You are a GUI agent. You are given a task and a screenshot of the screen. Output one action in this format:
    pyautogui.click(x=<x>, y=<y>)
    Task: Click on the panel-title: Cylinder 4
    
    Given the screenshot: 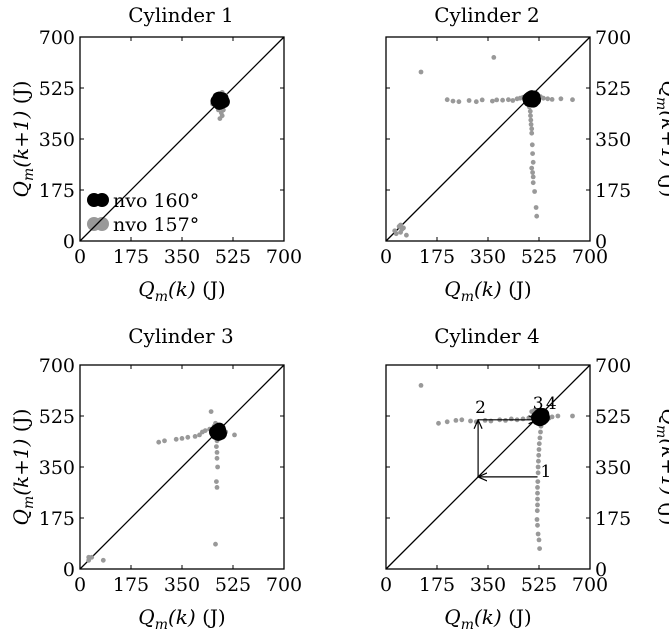 What is the action you would take?
    pyautogui.click(x=487, y=336)
    